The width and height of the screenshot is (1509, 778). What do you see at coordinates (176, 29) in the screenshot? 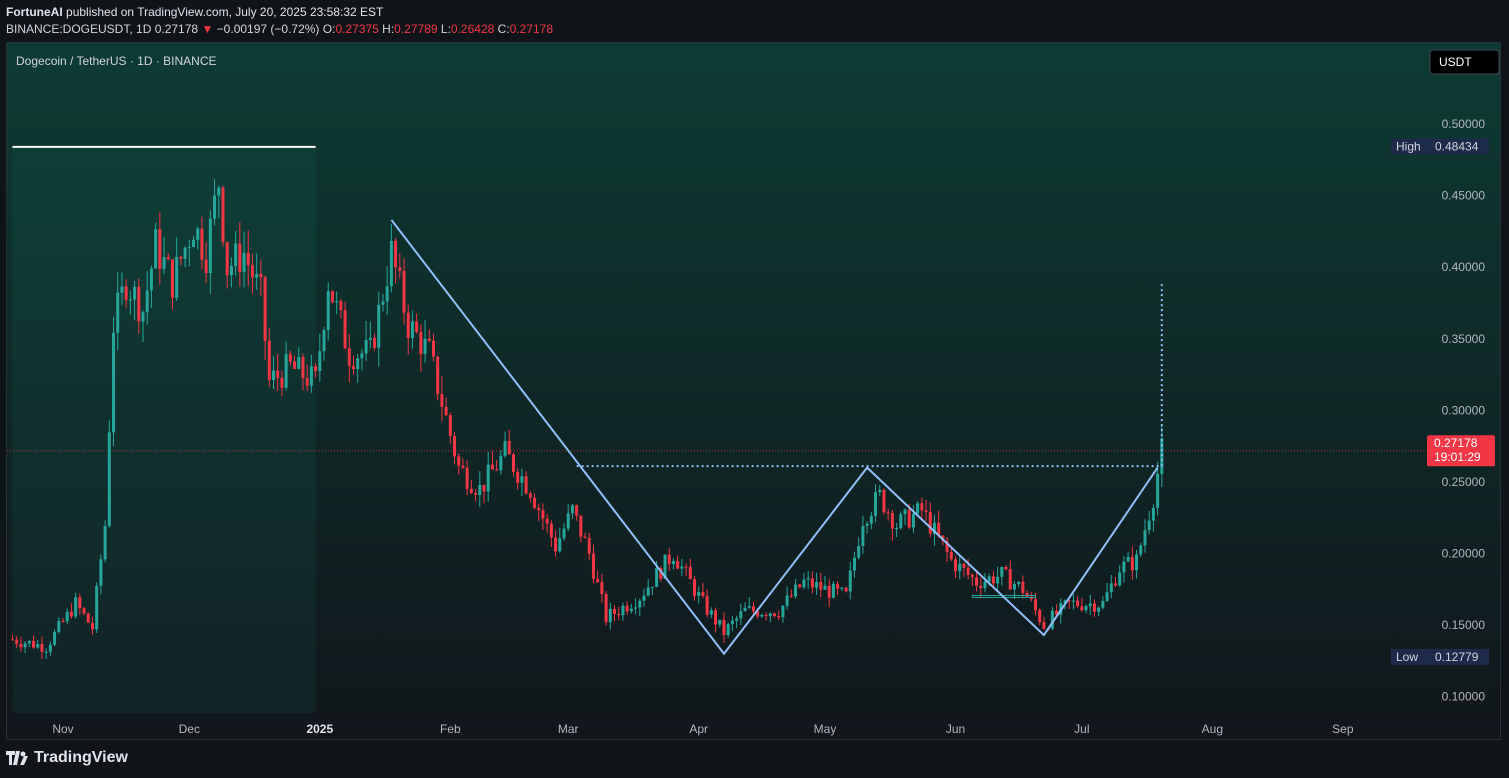
I see `last-price: 0.27178` at bounding box center [176, 29].